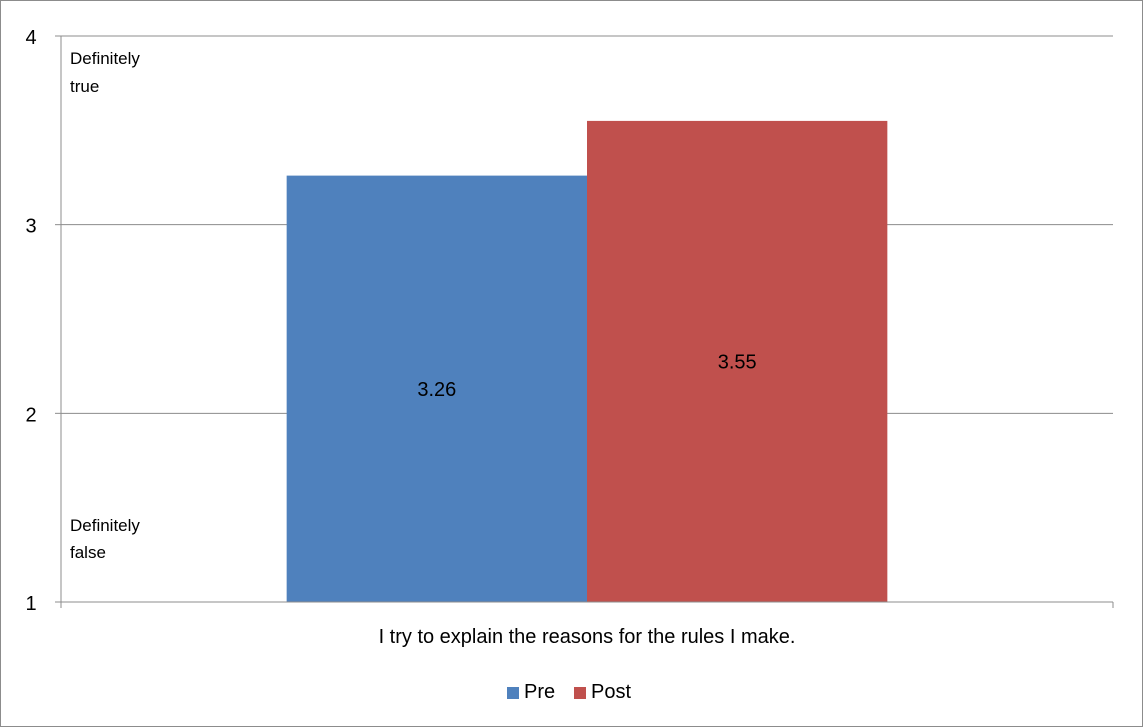 The width and height of the screenshot is (1143, 728). Describe the element at coordinates (586, 375) in the screenshot. I see `data-labels: 3.26 3.55` at that location.